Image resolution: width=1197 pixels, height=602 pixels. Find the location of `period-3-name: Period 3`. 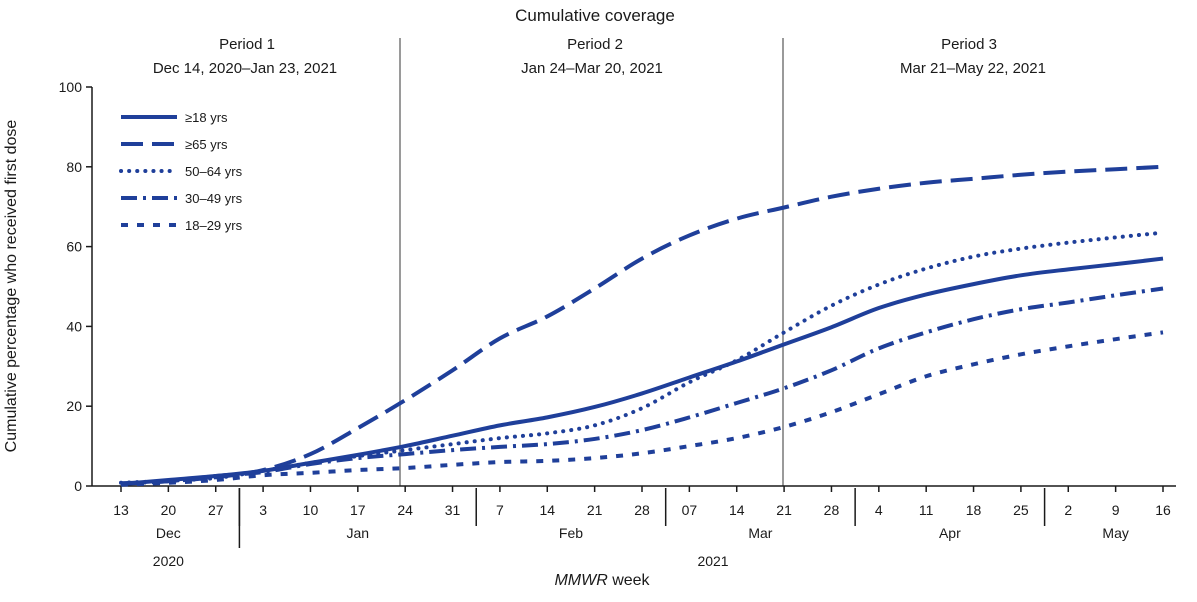

period-3-name: Period 3 is located at coordinates (969, 44).